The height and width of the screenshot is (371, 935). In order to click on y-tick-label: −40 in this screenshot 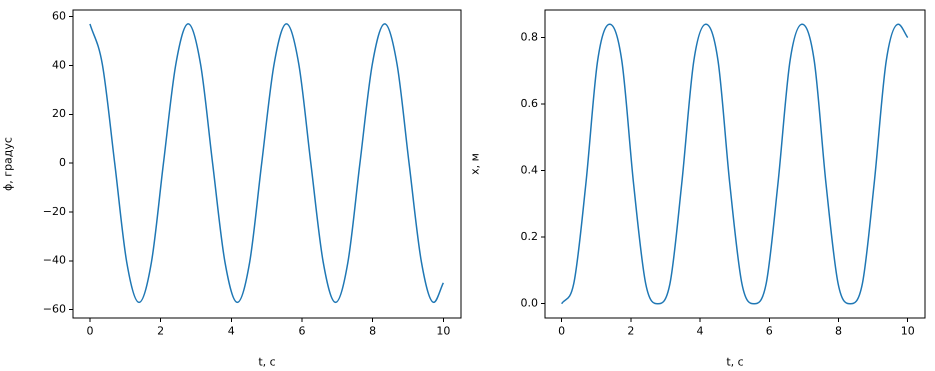, I will do `click(54, 260)`.